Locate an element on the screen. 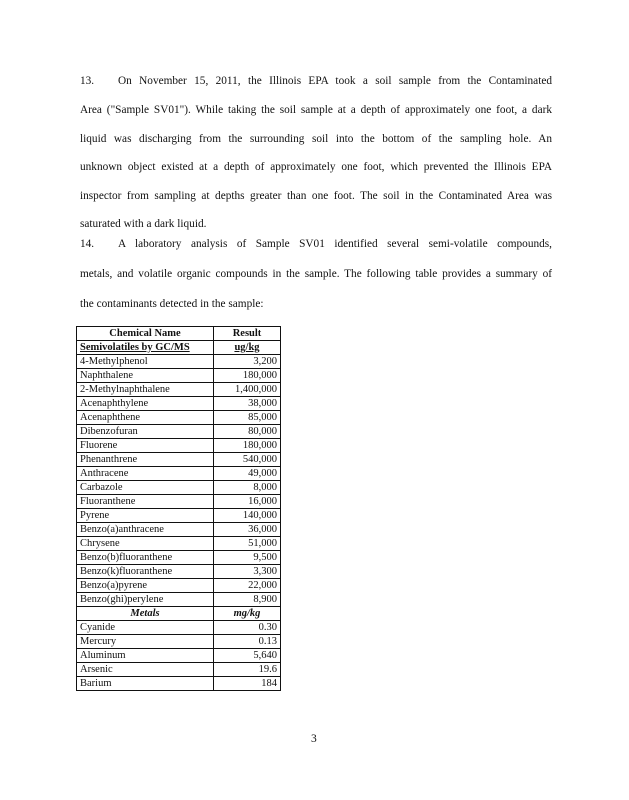  table-row: 4-Methylphenol 3,200 is located at coordinates (178, 361).